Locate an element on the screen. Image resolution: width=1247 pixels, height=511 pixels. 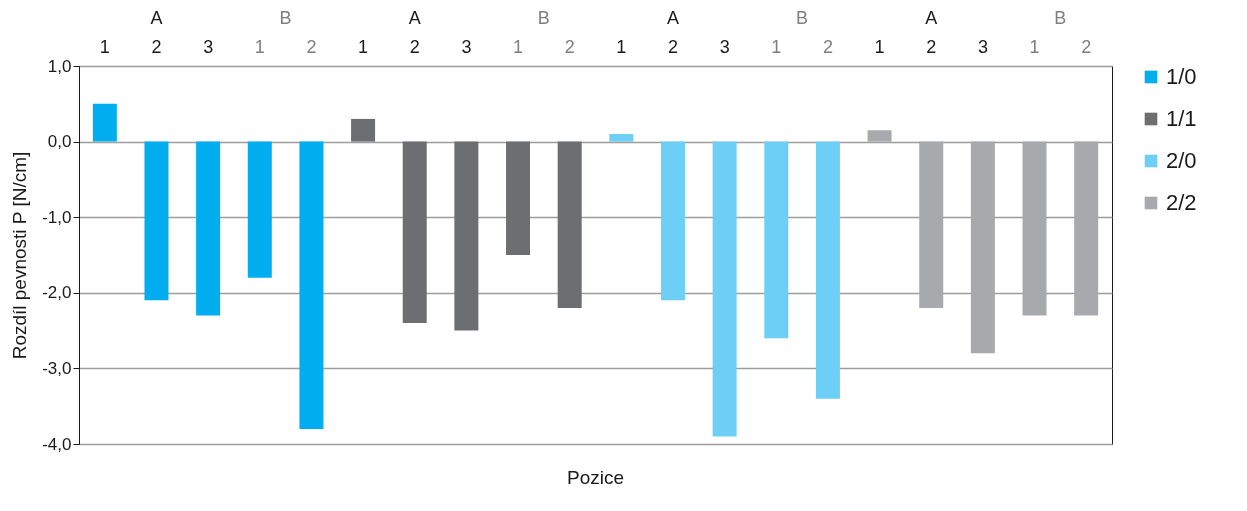
x-axis-title: Pozice is located at coordinates (595, 477).